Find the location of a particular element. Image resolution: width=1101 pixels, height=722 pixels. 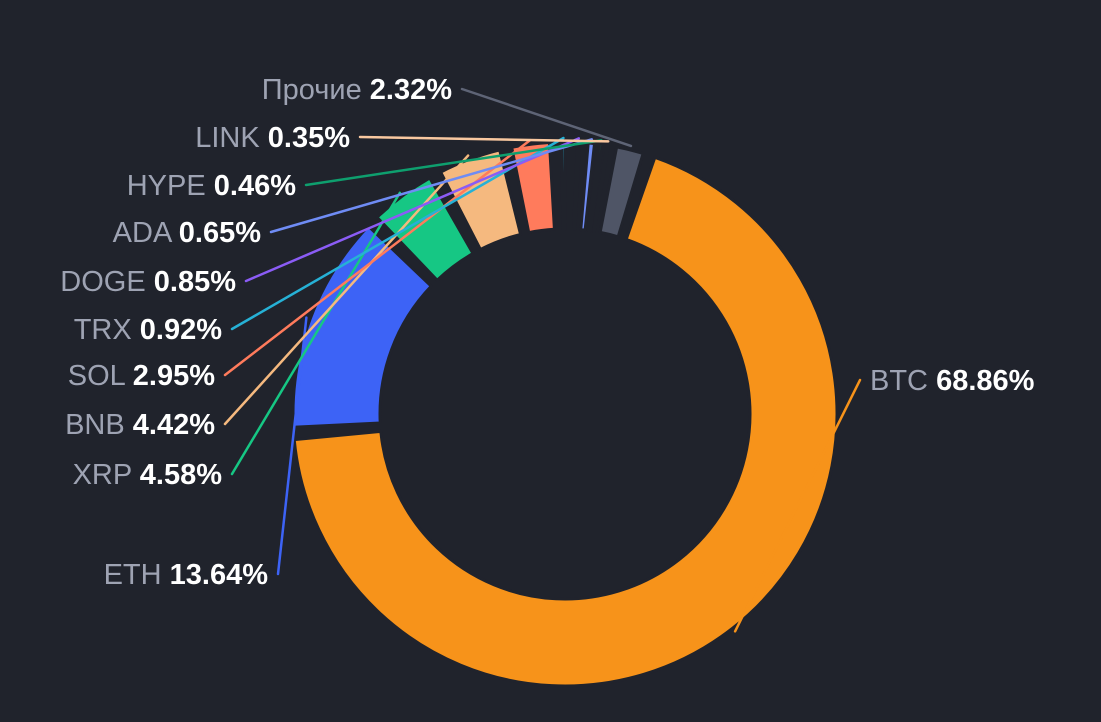

slice-label-trx: TRX 0.92% is located at coordinates (148, 330).